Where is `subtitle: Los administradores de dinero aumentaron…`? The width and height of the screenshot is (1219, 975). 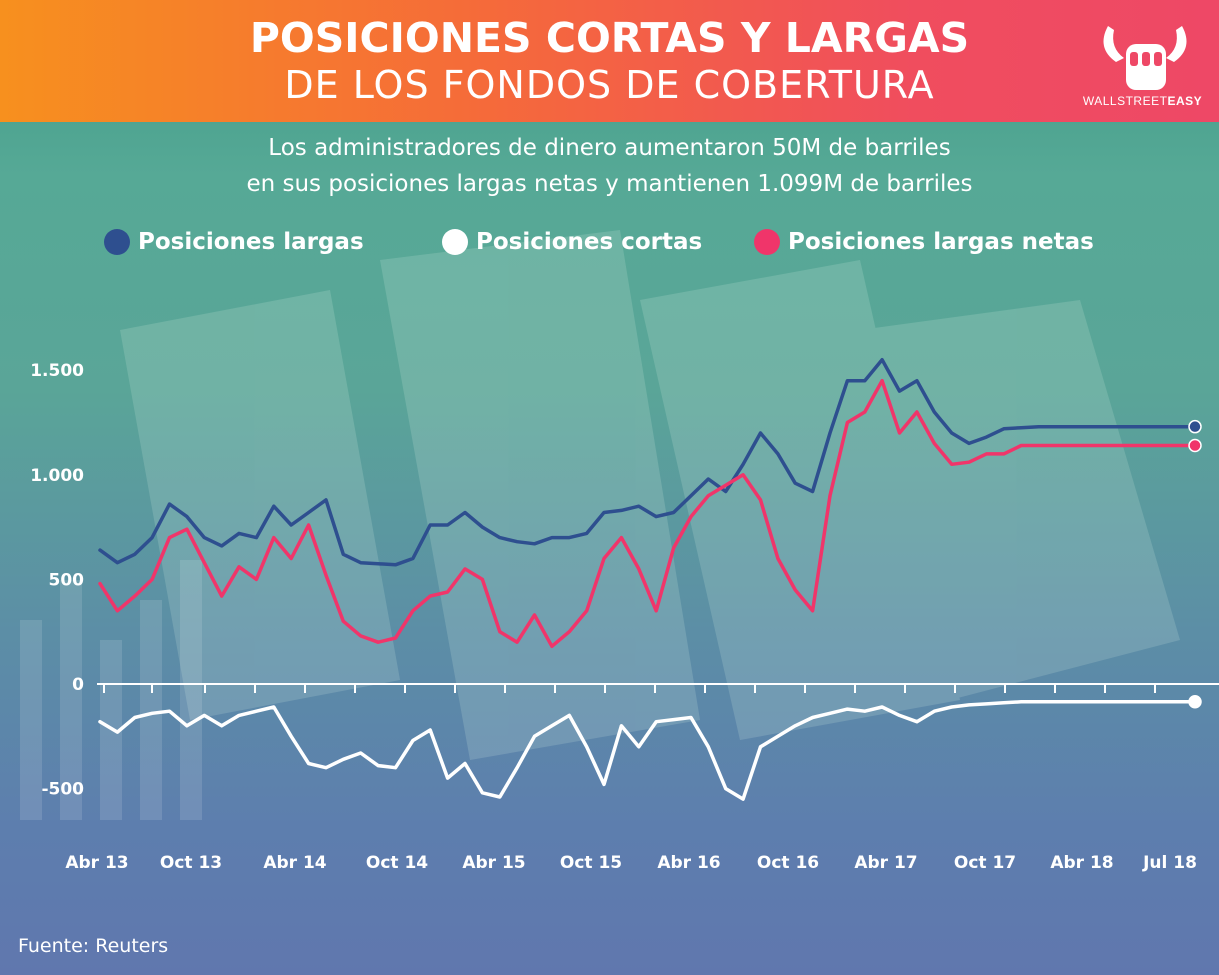 subtitle: Los administradores de dinero aumentaron… is located at coordinates (609, 166).